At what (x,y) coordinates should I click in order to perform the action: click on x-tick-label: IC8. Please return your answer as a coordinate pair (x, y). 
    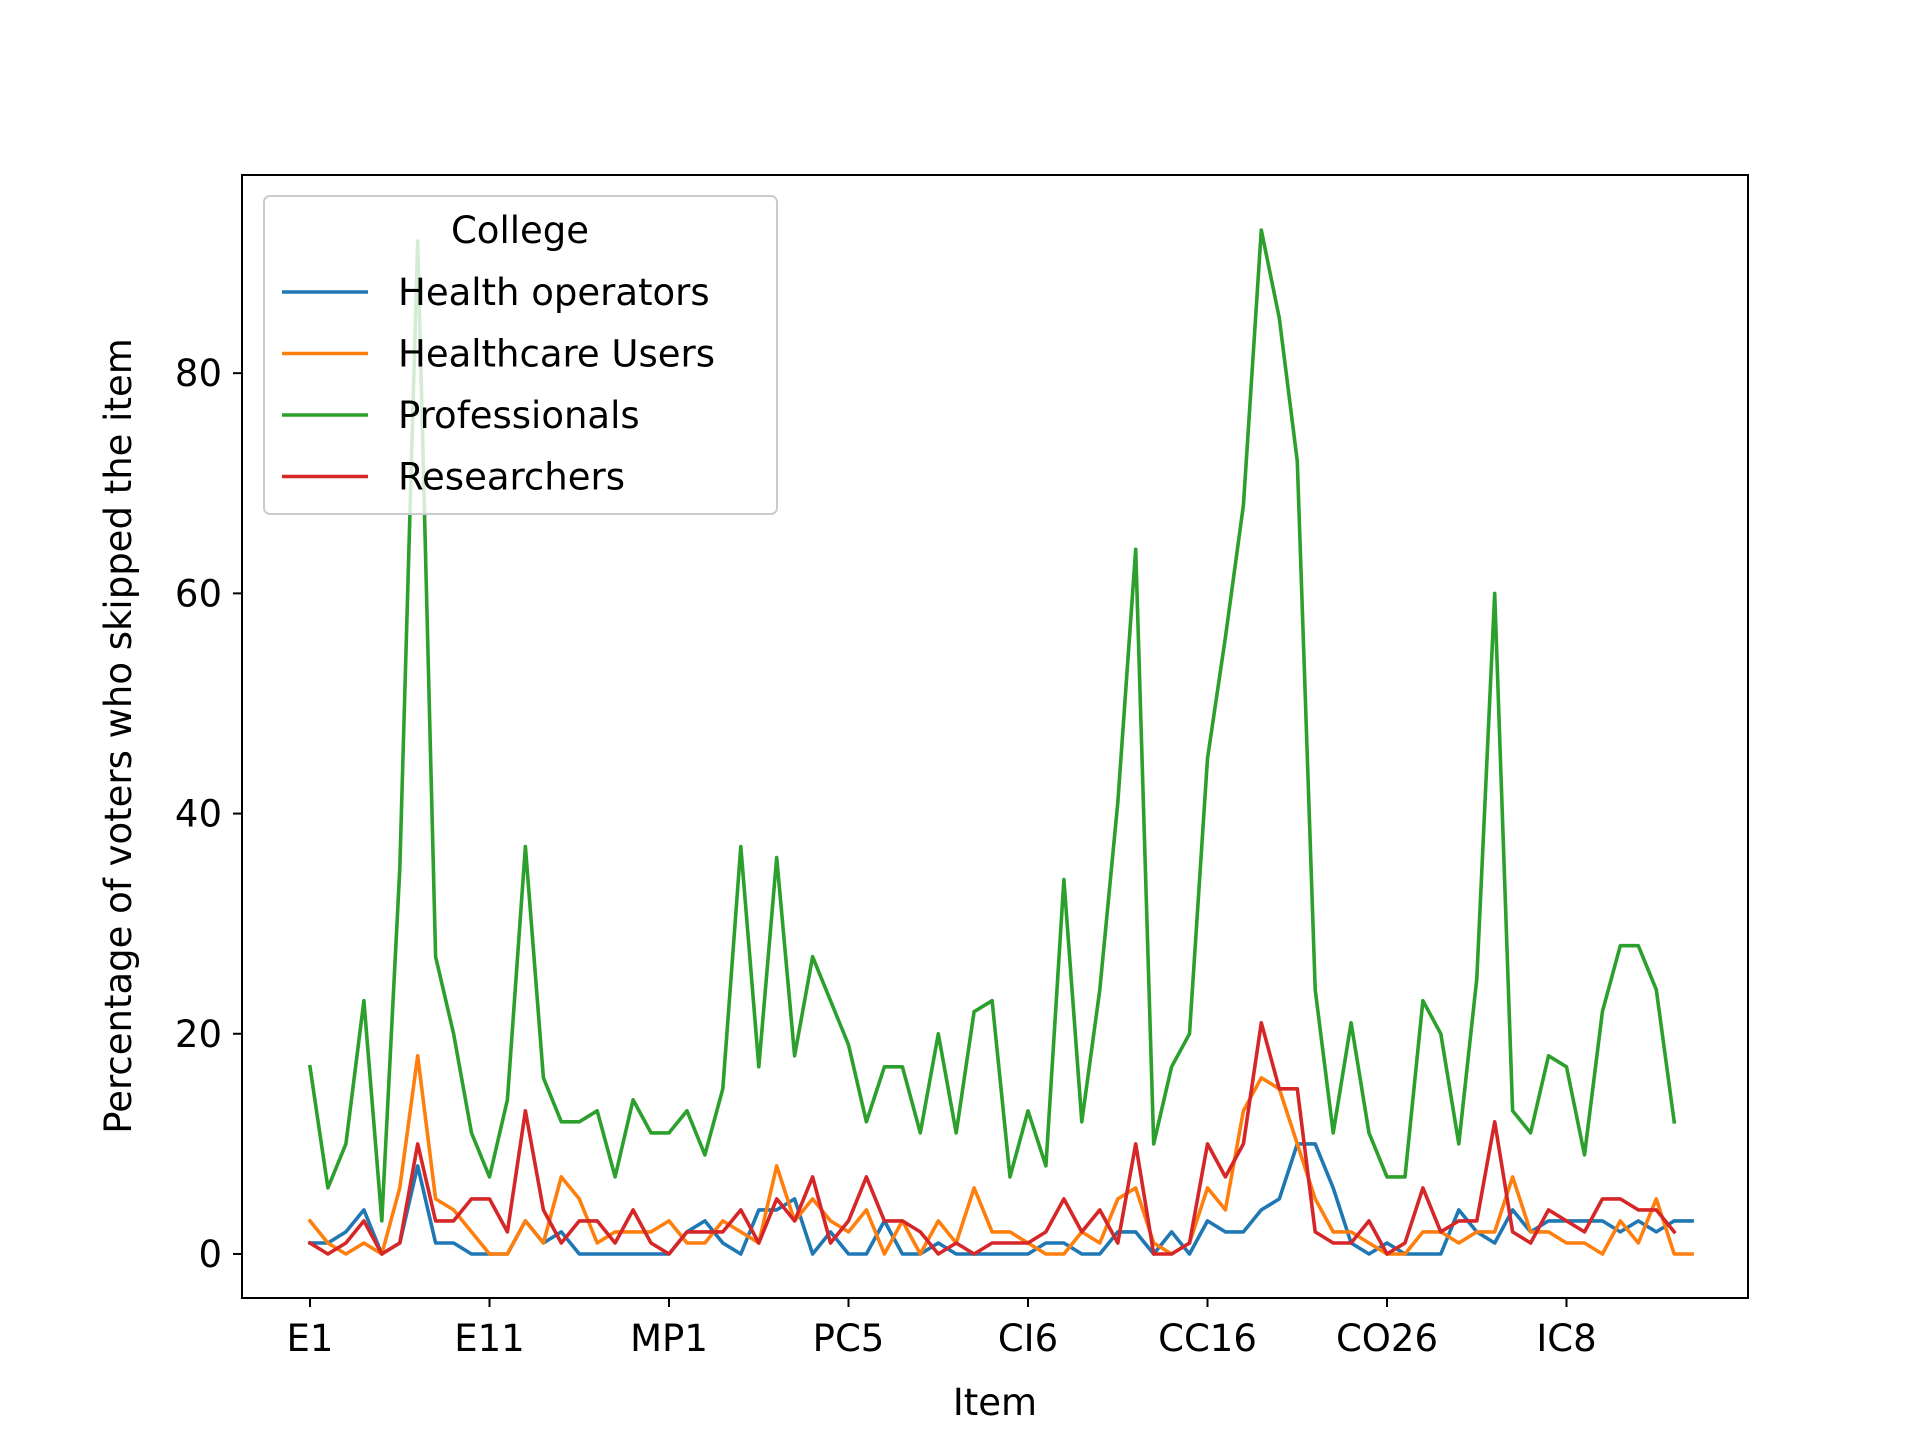
    Looking at the image, I should click on (1566, 1338).